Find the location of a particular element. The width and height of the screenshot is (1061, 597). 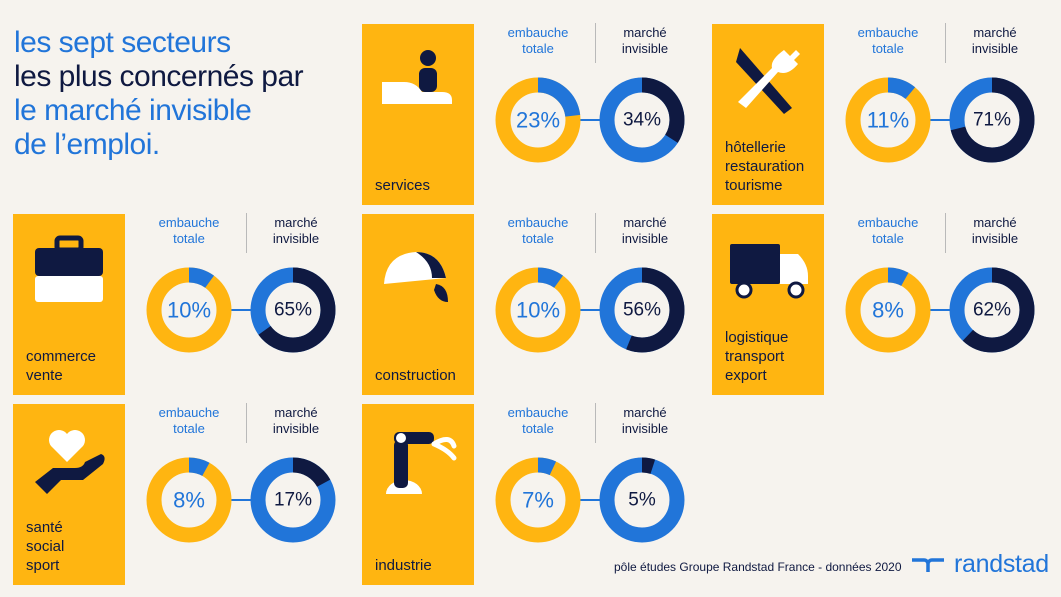

value-marche-invisible: 17% is located at coordinates (293, 500).